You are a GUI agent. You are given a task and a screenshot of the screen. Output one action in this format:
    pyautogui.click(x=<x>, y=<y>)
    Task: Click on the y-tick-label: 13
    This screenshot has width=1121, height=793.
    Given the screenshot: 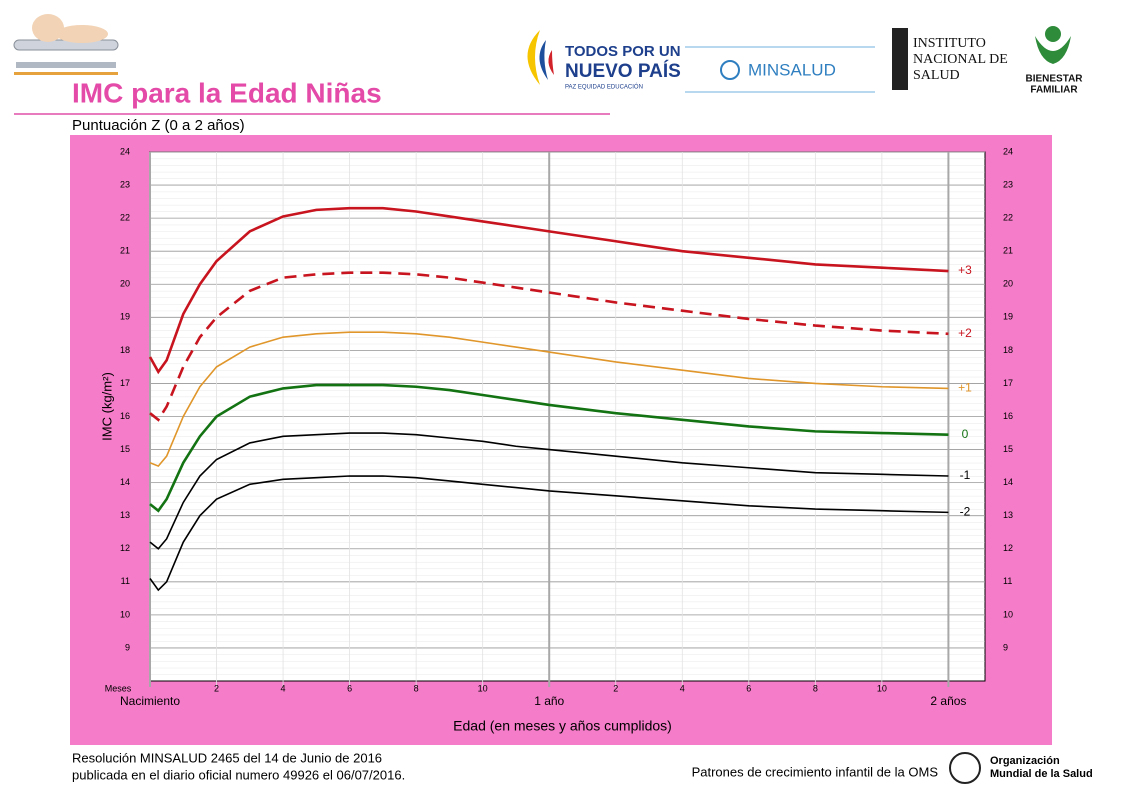 What is the action you would take?
    pyautogui.click(x=125, y=515)
    